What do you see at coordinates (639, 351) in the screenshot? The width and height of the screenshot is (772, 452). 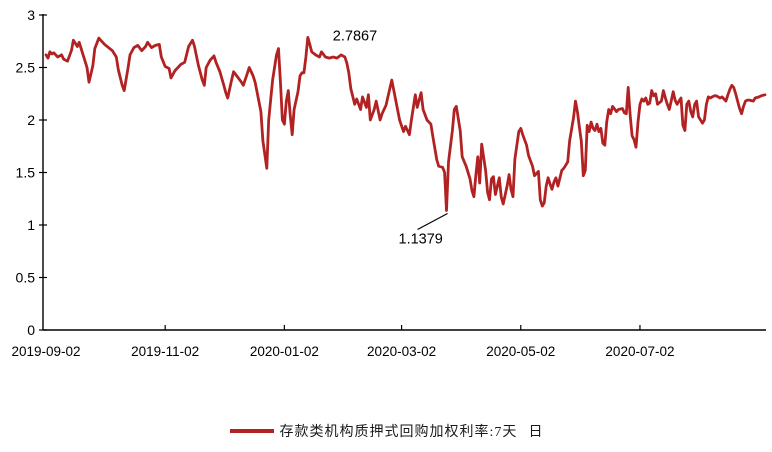 I see `x-axis-tick-label: 2020-07-02` at bounding box center [639, 351].